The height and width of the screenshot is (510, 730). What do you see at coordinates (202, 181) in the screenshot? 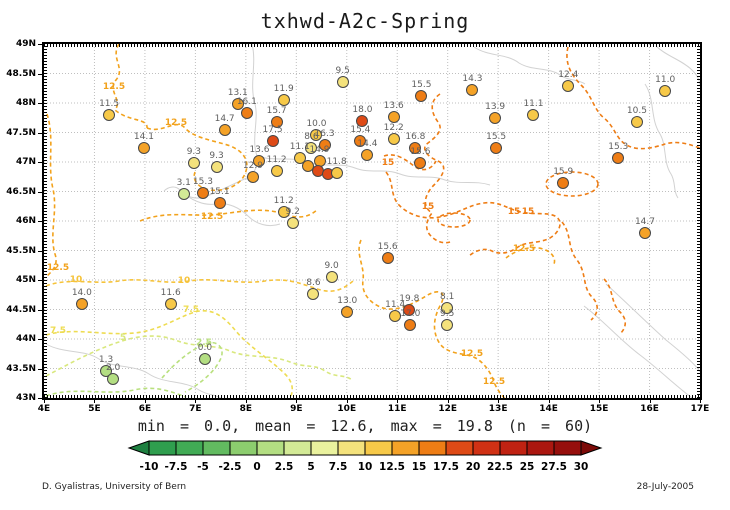
I see `station-value-label: 15.3` at bounding box center [202, 181].